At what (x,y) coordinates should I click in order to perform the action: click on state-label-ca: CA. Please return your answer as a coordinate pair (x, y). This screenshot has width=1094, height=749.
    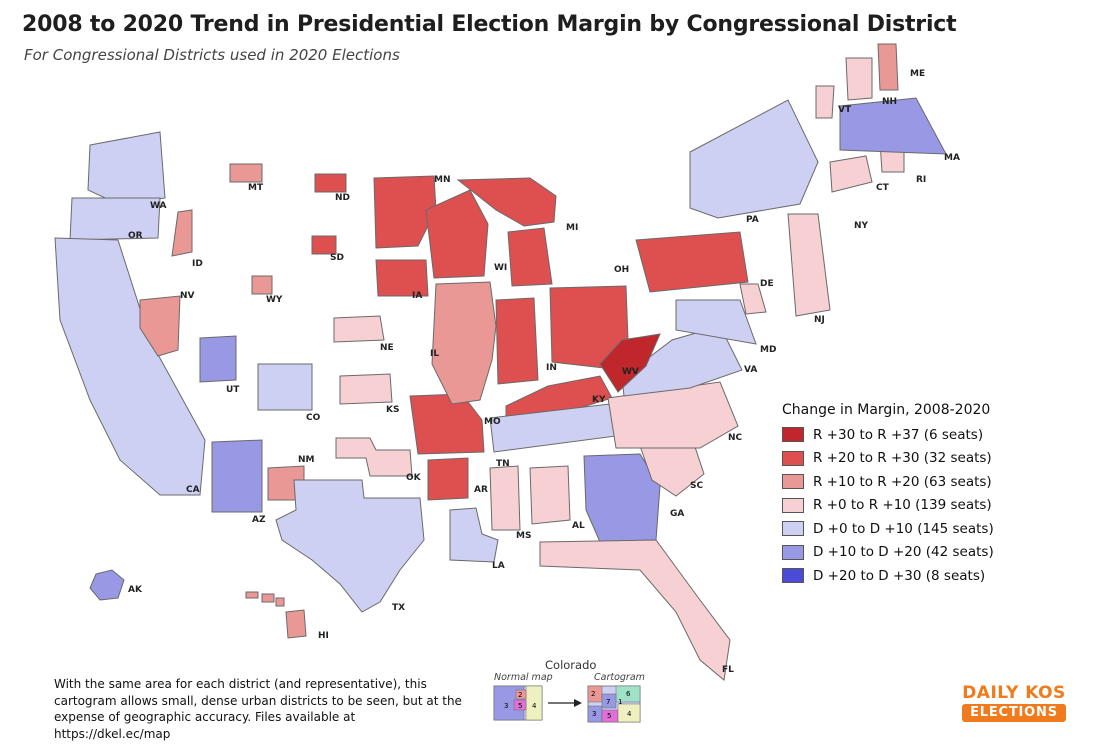
    Looking at the image, I should click on (193, 490).